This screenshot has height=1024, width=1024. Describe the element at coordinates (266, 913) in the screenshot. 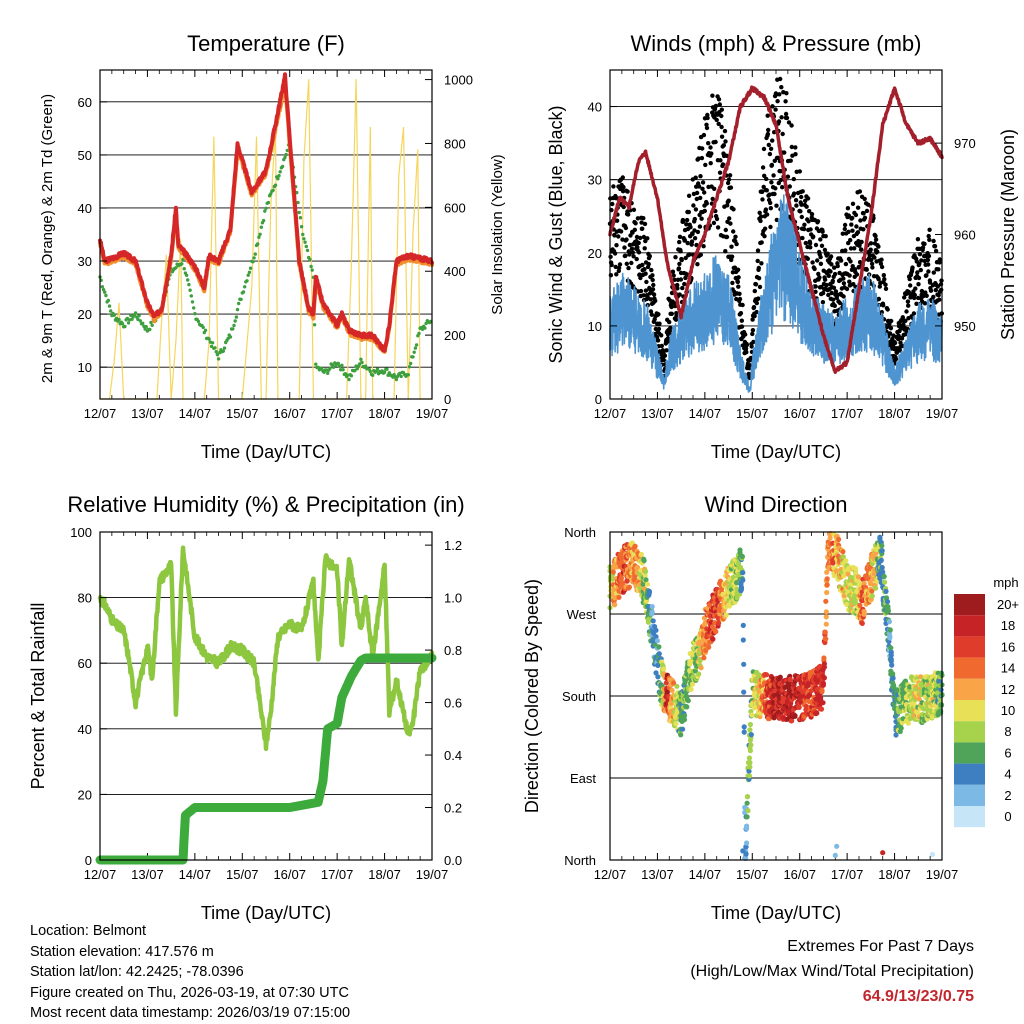

I see `x-axis-label-2: Time (Day/UTC)` at that location.